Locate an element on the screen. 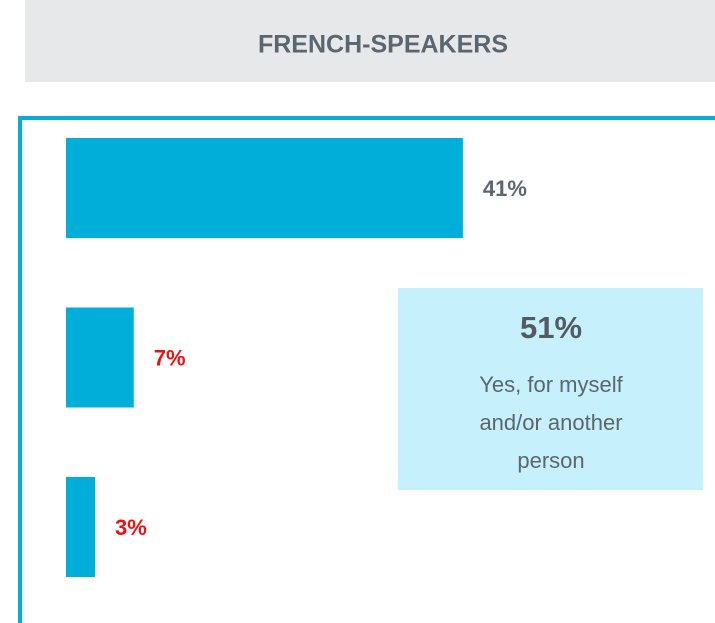 The image size is (715, 623). title-band is located at coordinates (370, 41).